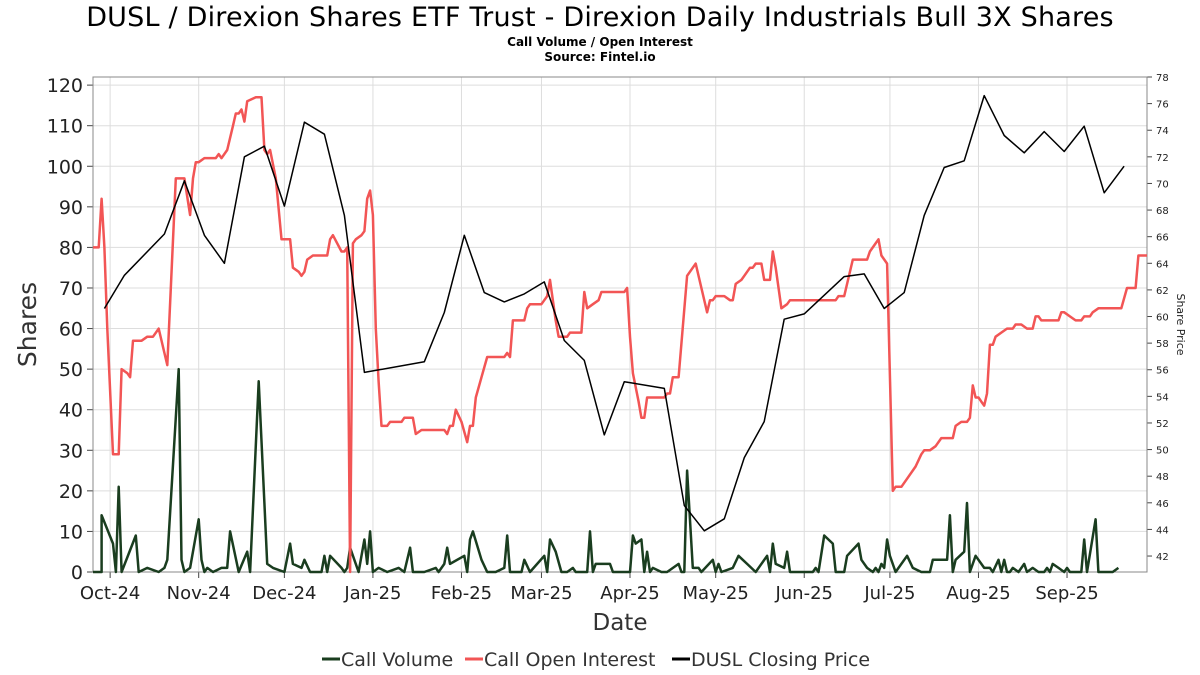 The width and height of the screenshot is (1200, 675). What do you see at coordinates (71, 289) in the screenshot?
I see `y-tick-label: 70` at bounding box center [71, 289].